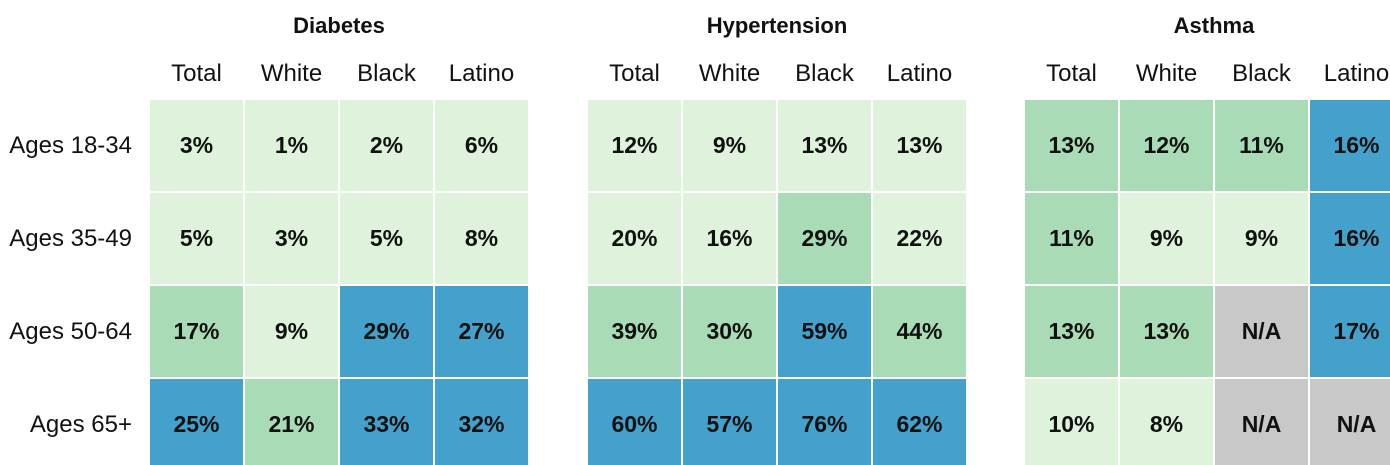 This screenshot has width=1390, height=465. Describe the element at coordinates (777, 25) in the screenshot. I see `group-title: Hypertension` at that location.